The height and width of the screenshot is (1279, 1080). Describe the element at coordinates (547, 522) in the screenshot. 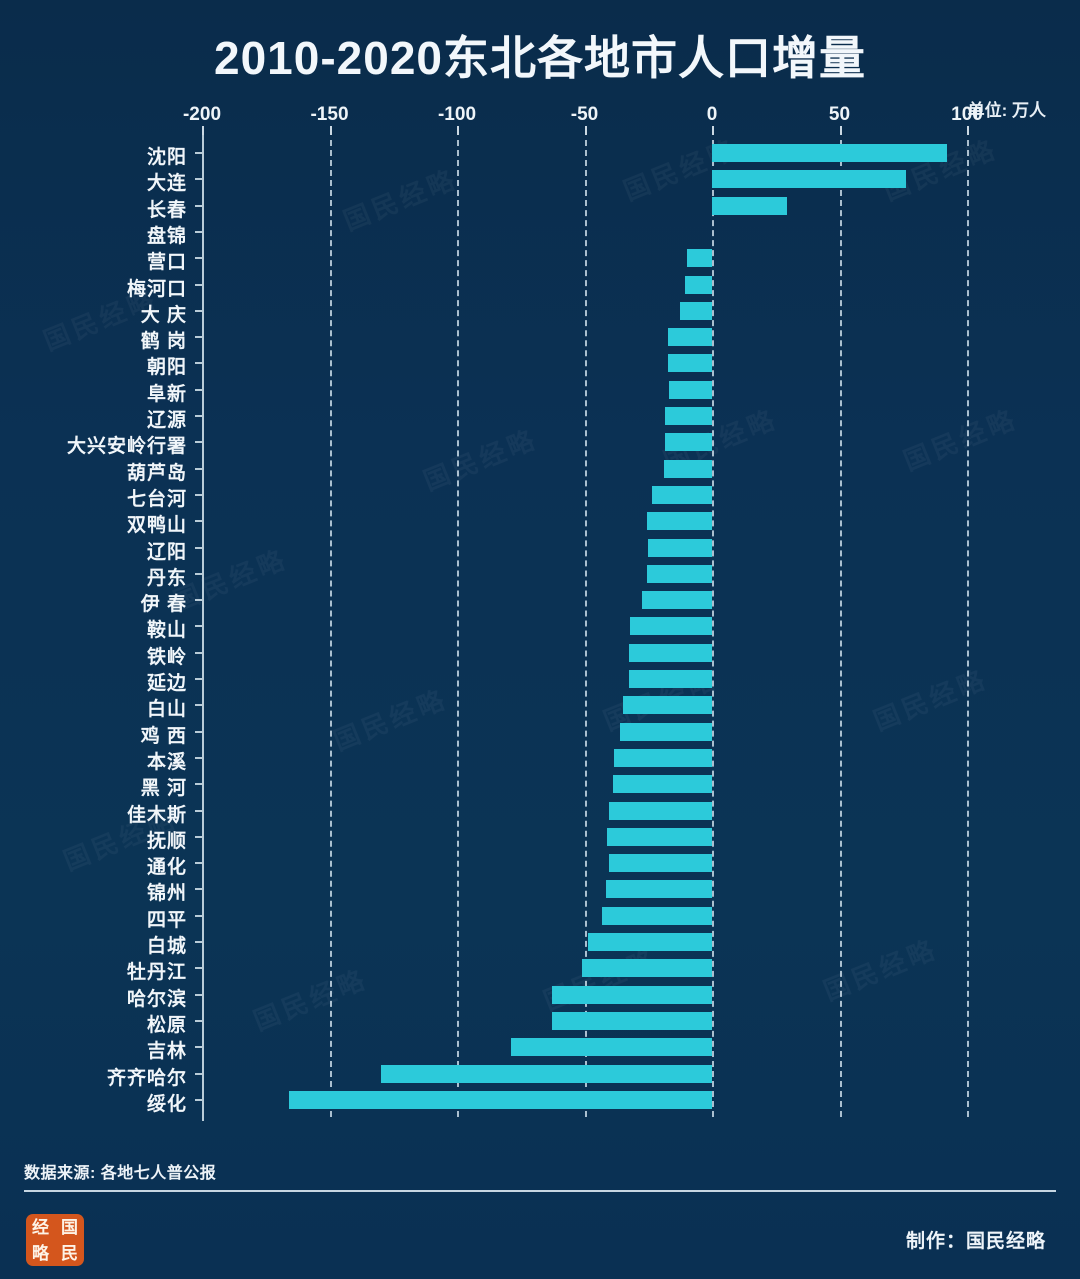

I see `bar-row: 双鸭山` at that location.